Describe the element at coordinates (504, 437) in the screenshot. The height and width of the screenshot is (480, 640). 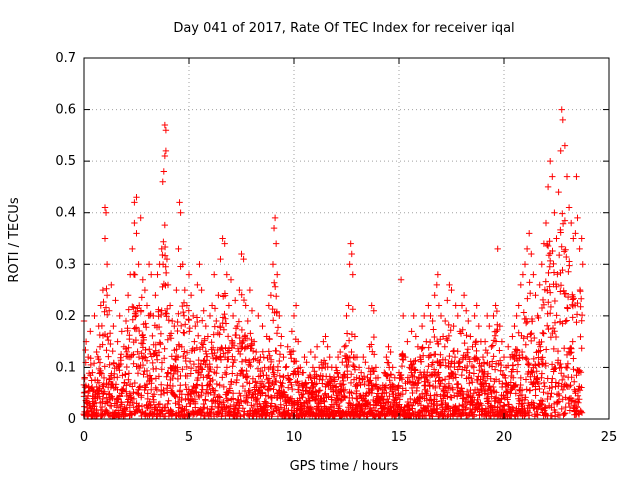
I see `x-tick-label: 20` at that location.